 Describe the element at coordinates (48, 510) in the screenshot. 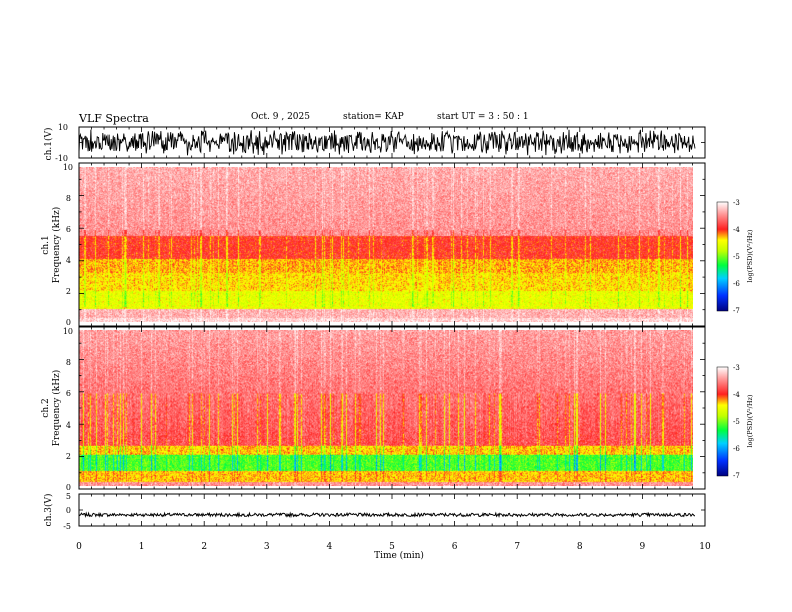

I see `ch3-wave-ylabel: ch.3(V)` at that location.